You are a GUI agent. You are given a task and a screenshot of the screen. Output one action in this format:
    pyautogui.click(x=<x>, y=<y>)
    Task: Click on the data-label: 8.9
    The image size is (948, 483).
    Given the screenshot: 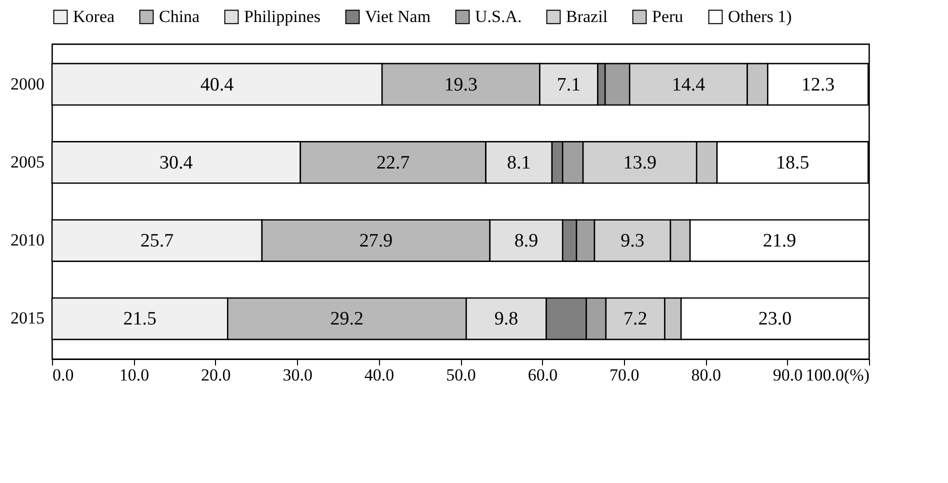 What is the action you would take?
    pyautogui.click(x=526, y=241)
    